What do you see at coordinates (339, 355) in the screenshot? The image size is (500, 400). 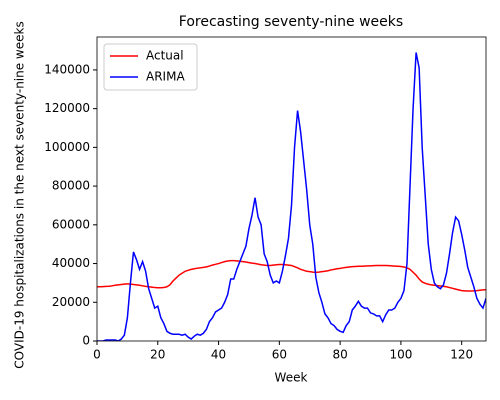 I see `x-tick-label: 80` at bounding box center [339, 355].